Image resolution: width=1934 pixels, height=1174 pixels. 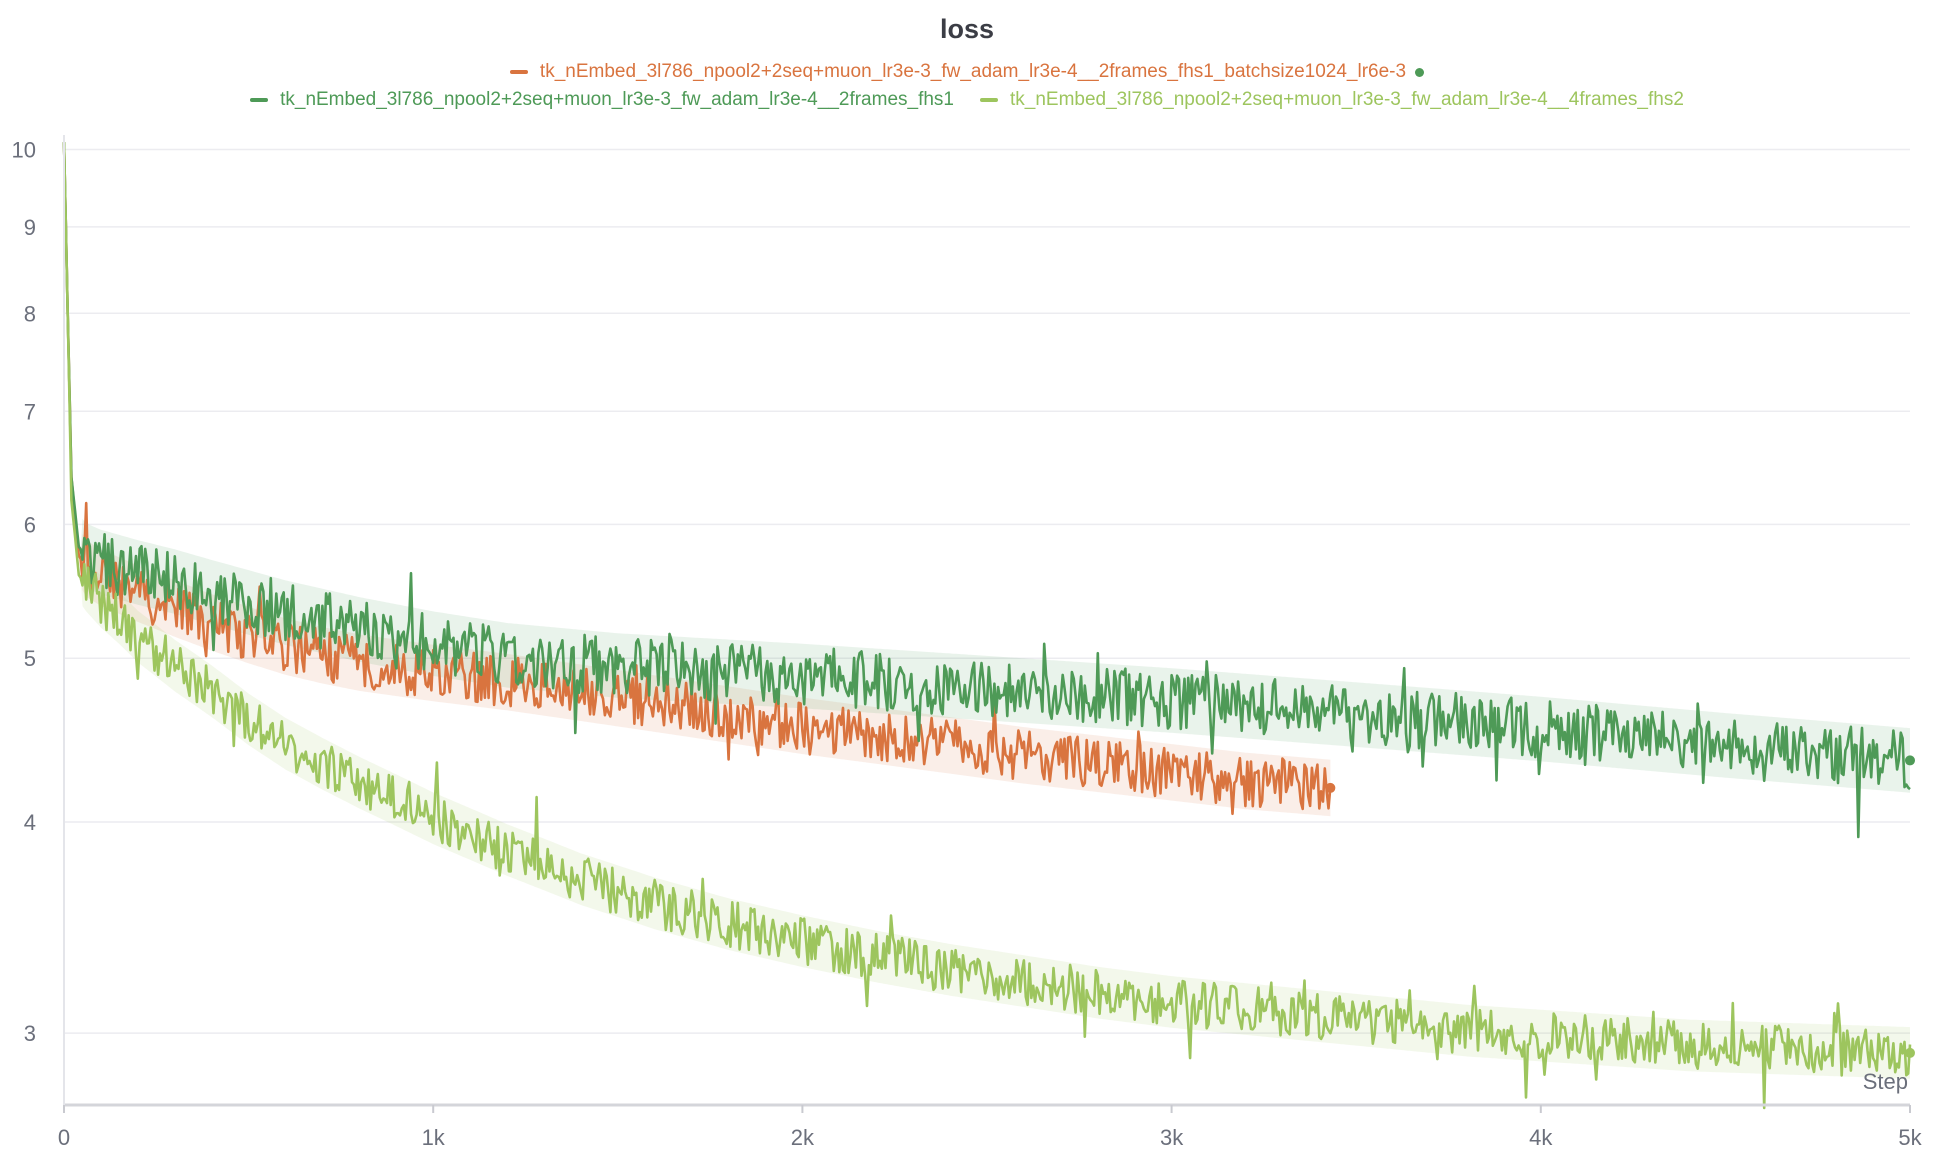 What do you see at coordinates (1910, 1137) in the screenshot?
I see `x-tick-label-5k: 5k` at bounding box center [1910, 1137].